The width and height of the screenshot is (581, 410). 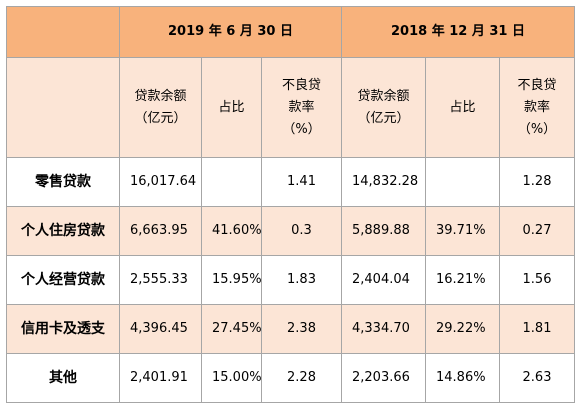 I want to click on cell-balance-p2: 14,832.28, so click(x=383, y=182).